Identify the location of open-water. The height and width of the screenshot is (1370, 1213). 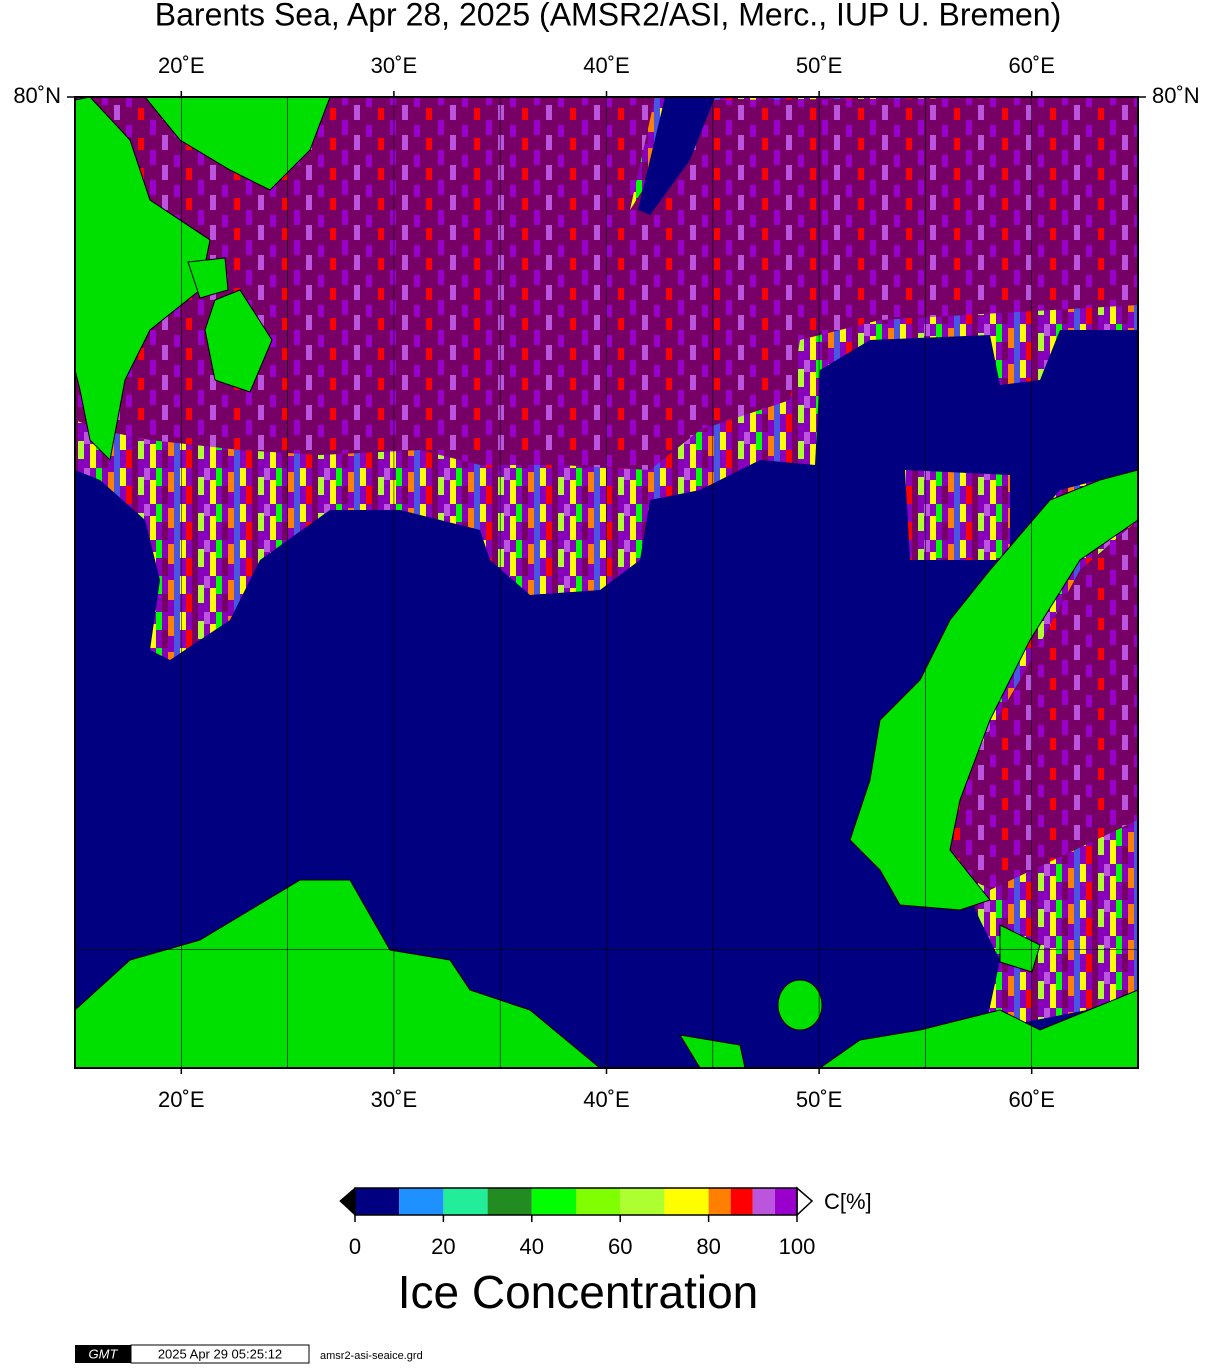
(676, 156).